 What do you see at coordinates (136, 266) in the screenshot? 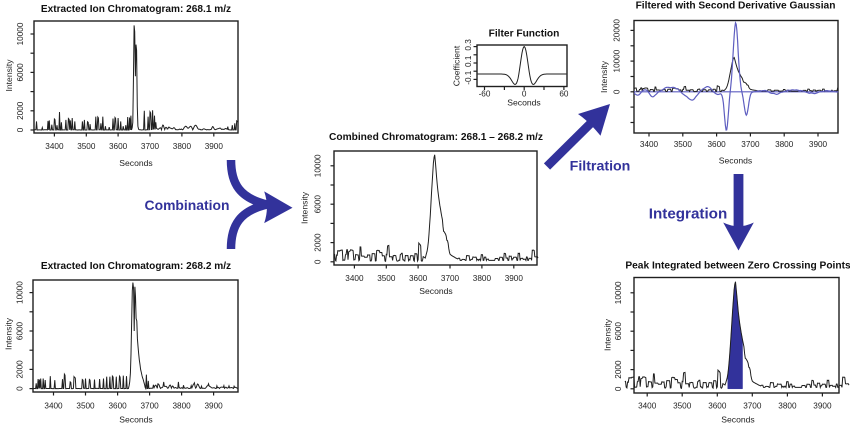
I see `svg-text:Extracted Ion Chromatogram: 26: Extracted Ion Chromatogram: 268.2 m/z` at bounding box center [136, 266].